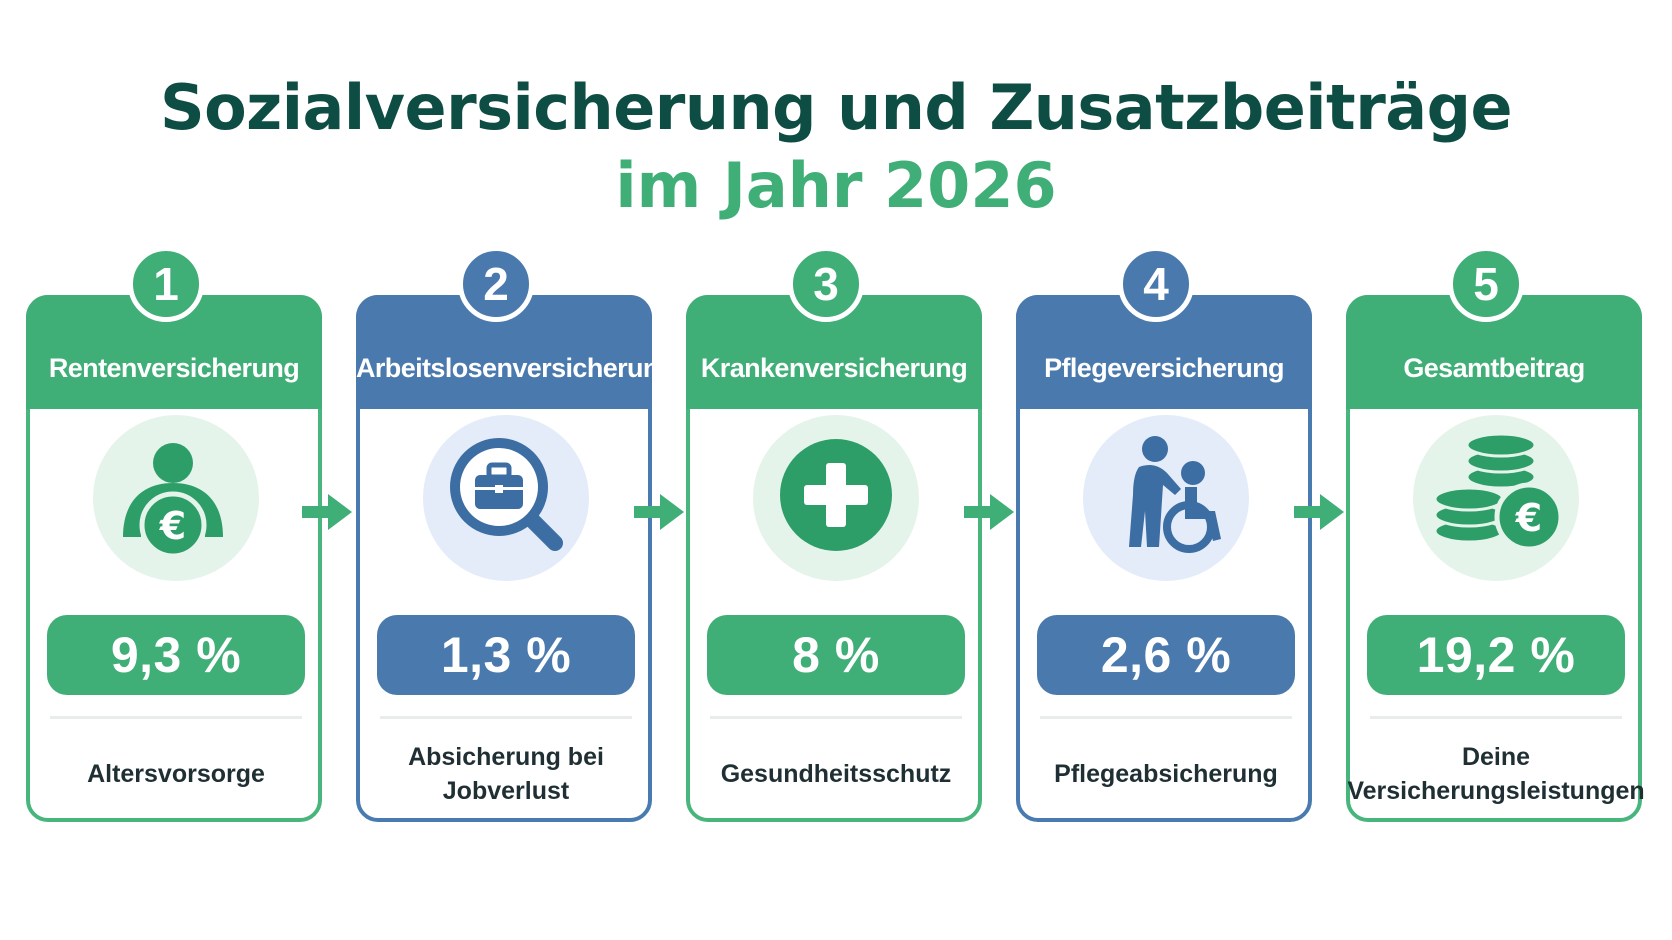 The height and width of the screenshot is (940, 1672). I want to click on card-title: Krankenversicherung, so click(834, 368).